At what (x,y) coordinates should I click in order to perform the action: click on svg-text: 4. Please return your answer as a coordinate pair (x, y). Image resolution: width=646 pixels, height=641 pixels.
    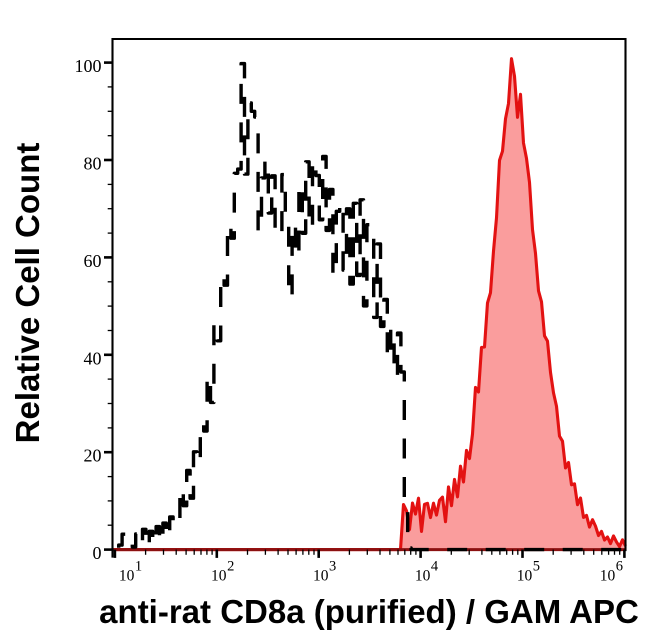
    Looking at the image, I should click on (435, 567).